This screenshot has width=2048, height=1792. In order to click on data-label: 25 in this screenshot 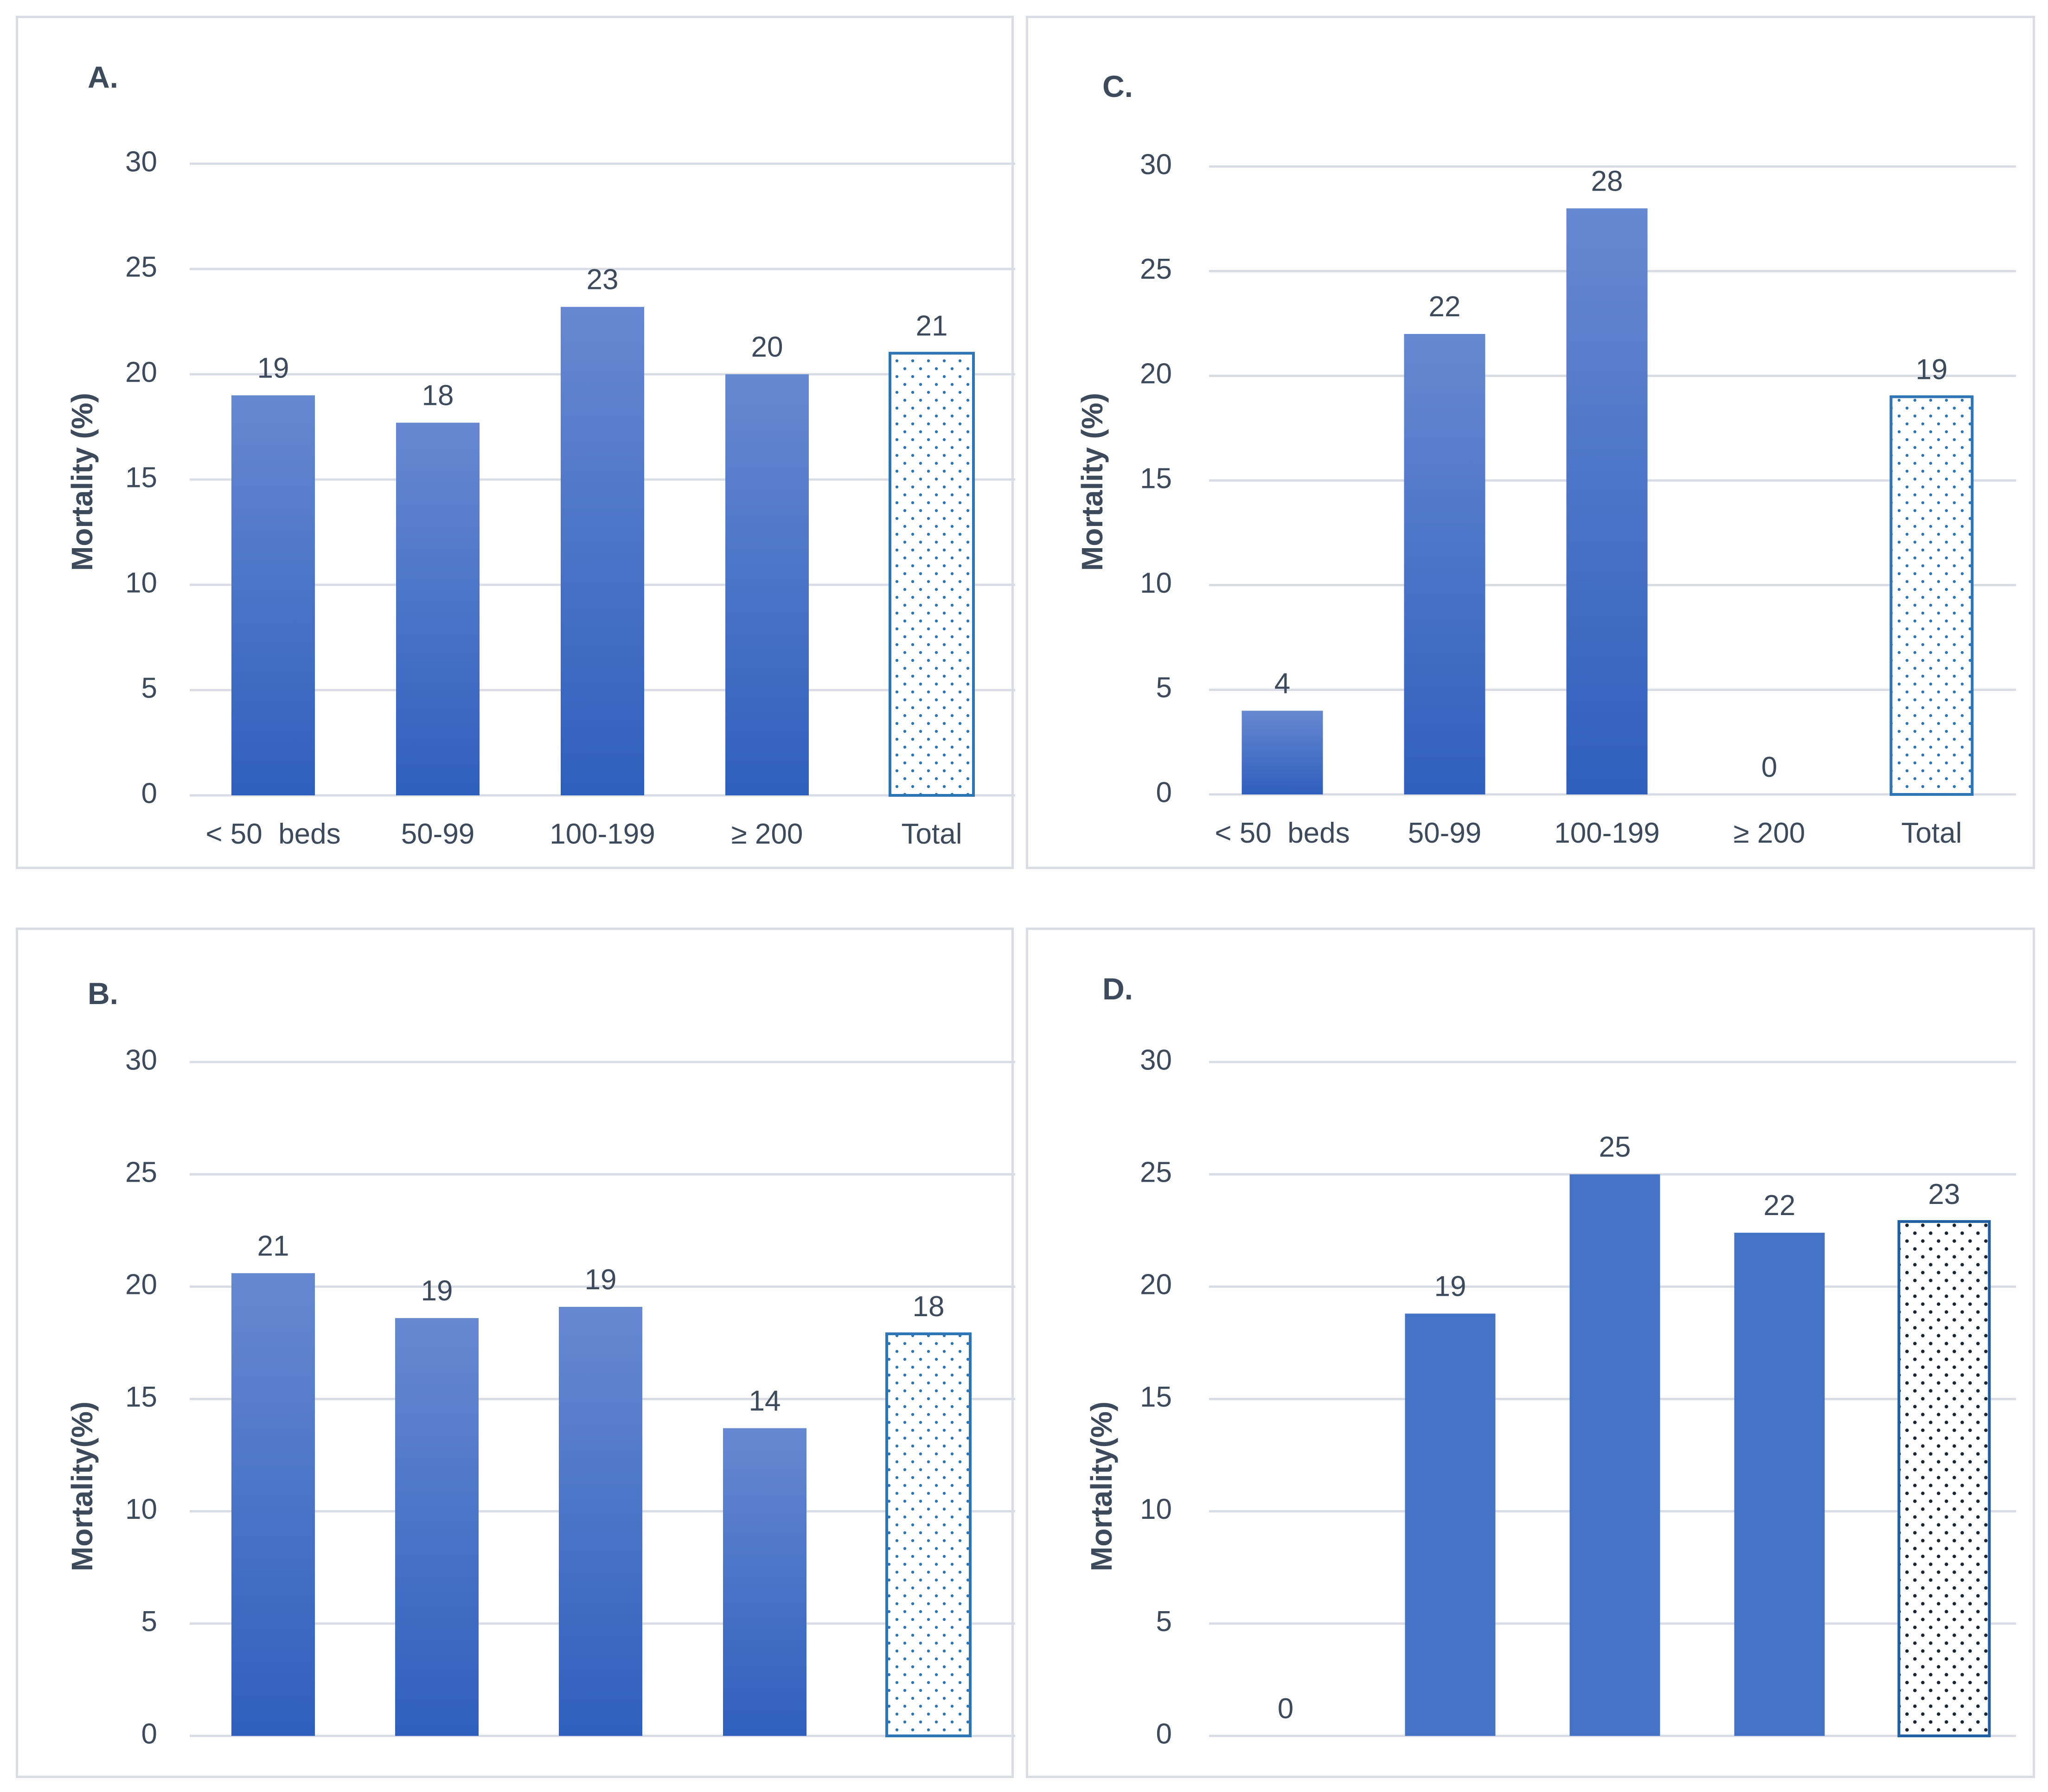, I will do `click(1615, 1147)`.